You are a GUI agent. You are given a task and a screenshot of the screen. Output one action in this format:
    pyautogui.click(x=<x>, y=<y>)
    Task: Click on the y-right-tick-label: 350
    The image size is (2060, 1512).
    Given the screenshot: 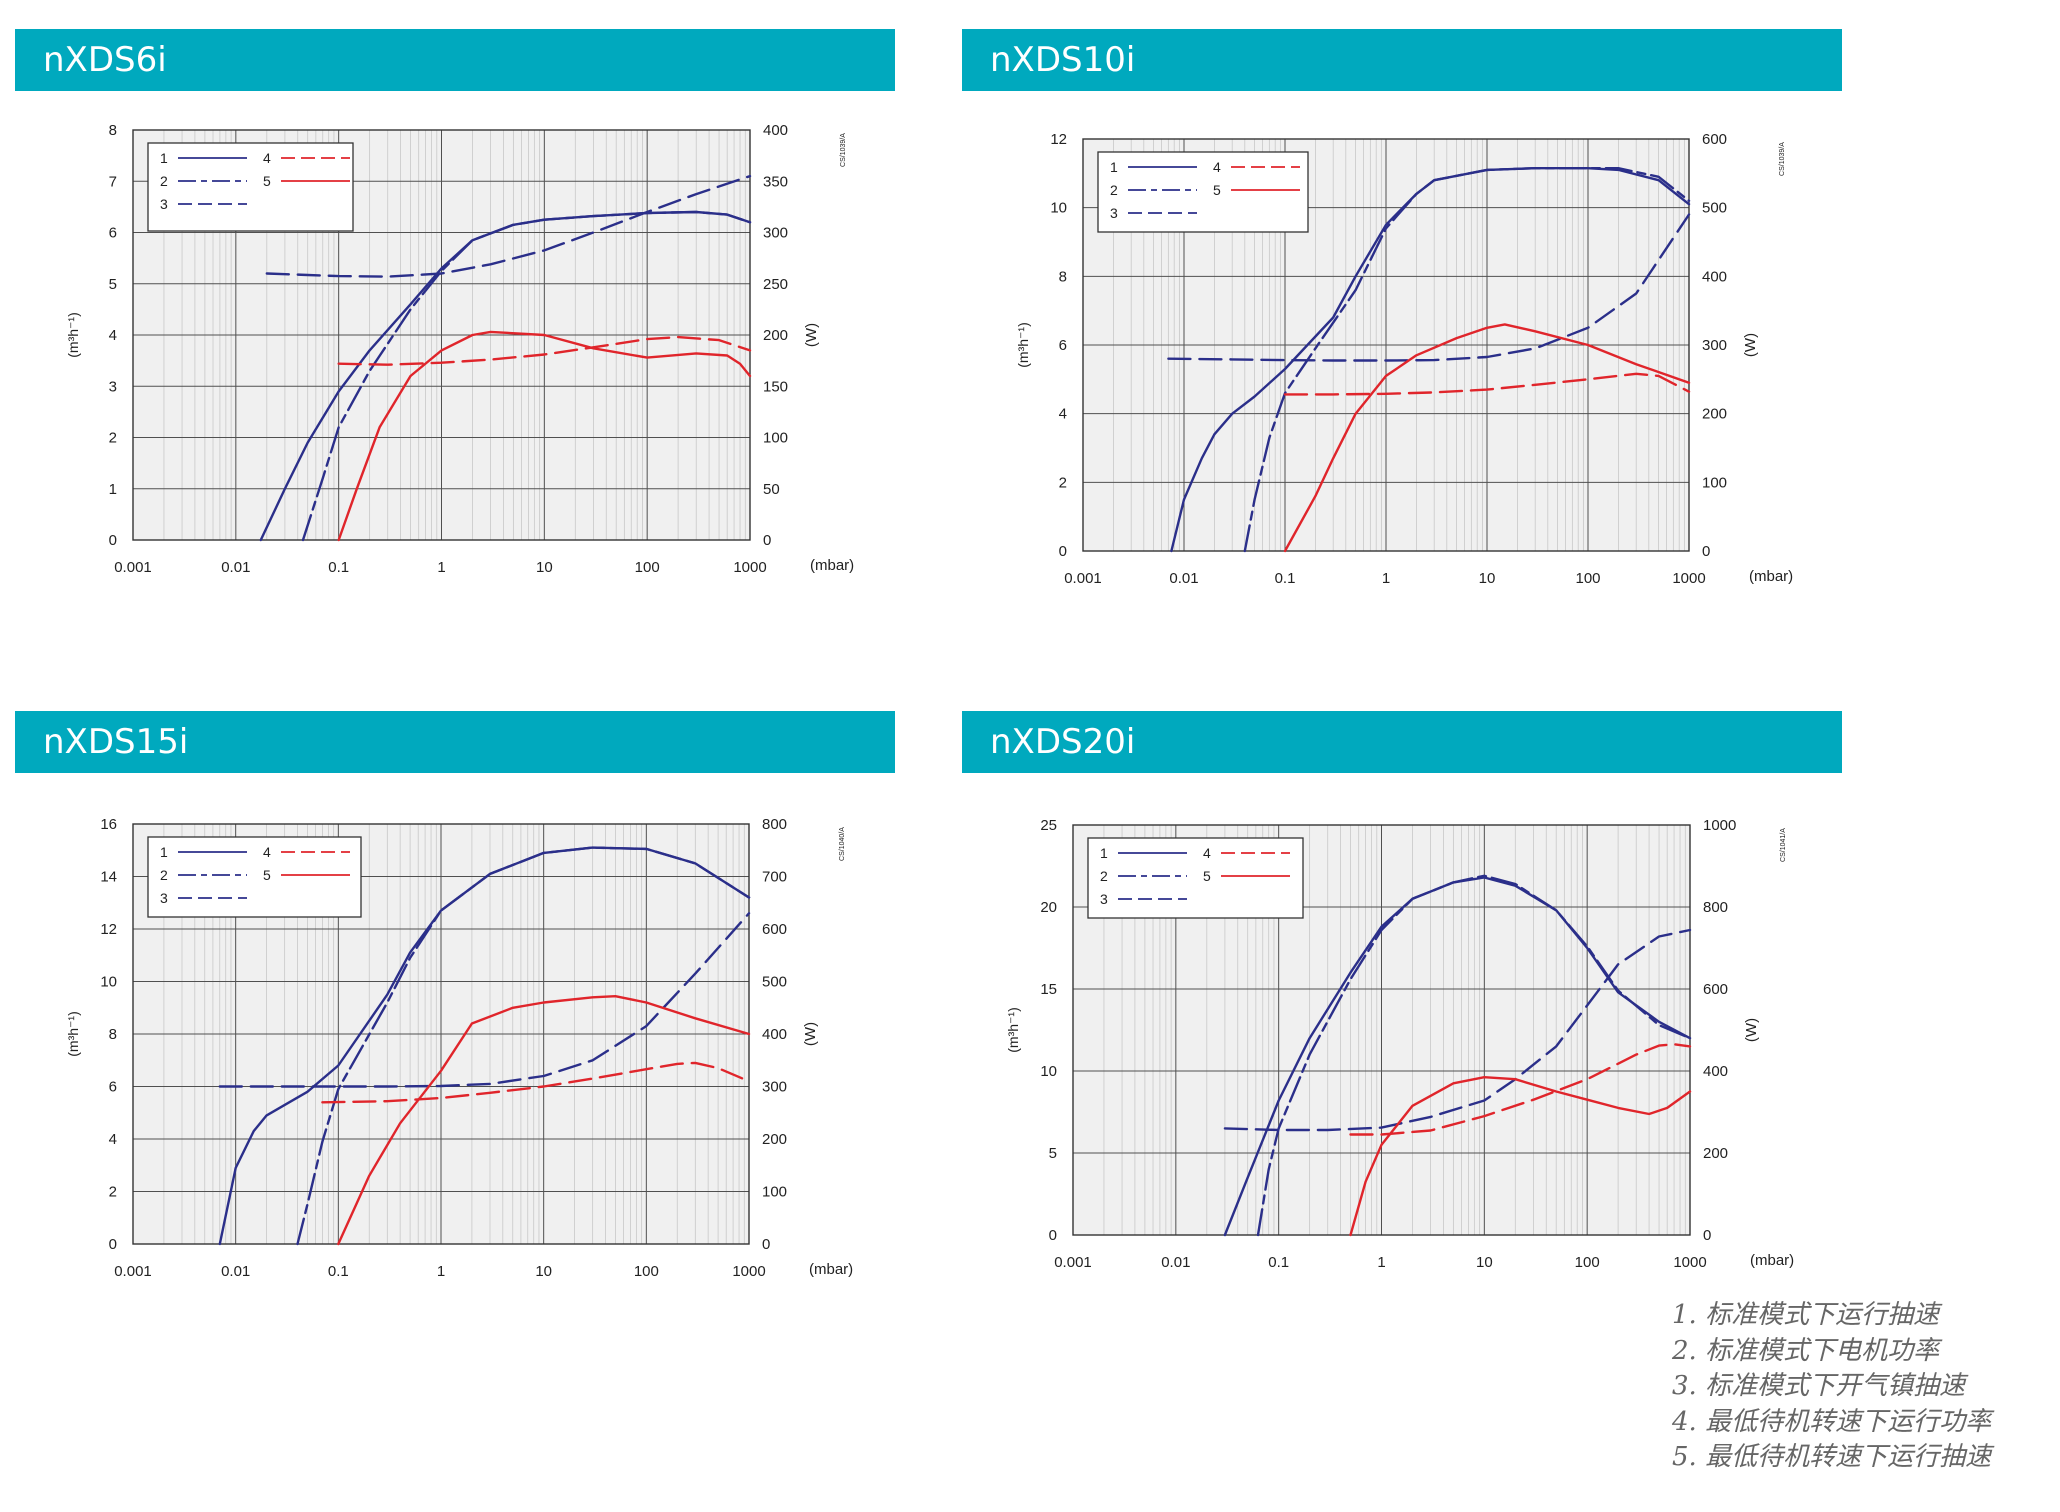 What is the action you would take?
    pyautogui.click(x=775, y=181)
    